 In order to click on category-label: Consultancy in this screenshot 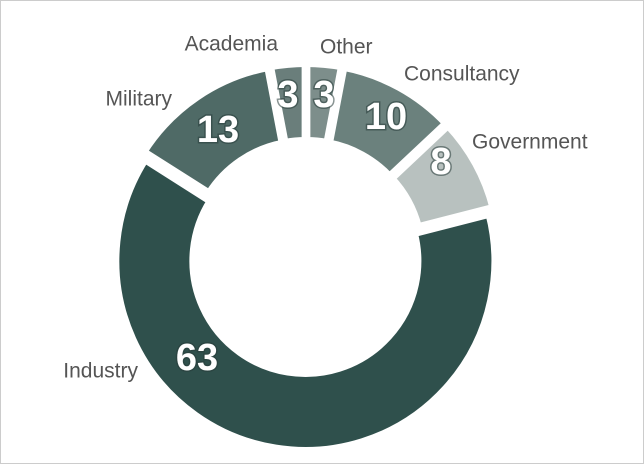, I will do `click(462, 74)`.